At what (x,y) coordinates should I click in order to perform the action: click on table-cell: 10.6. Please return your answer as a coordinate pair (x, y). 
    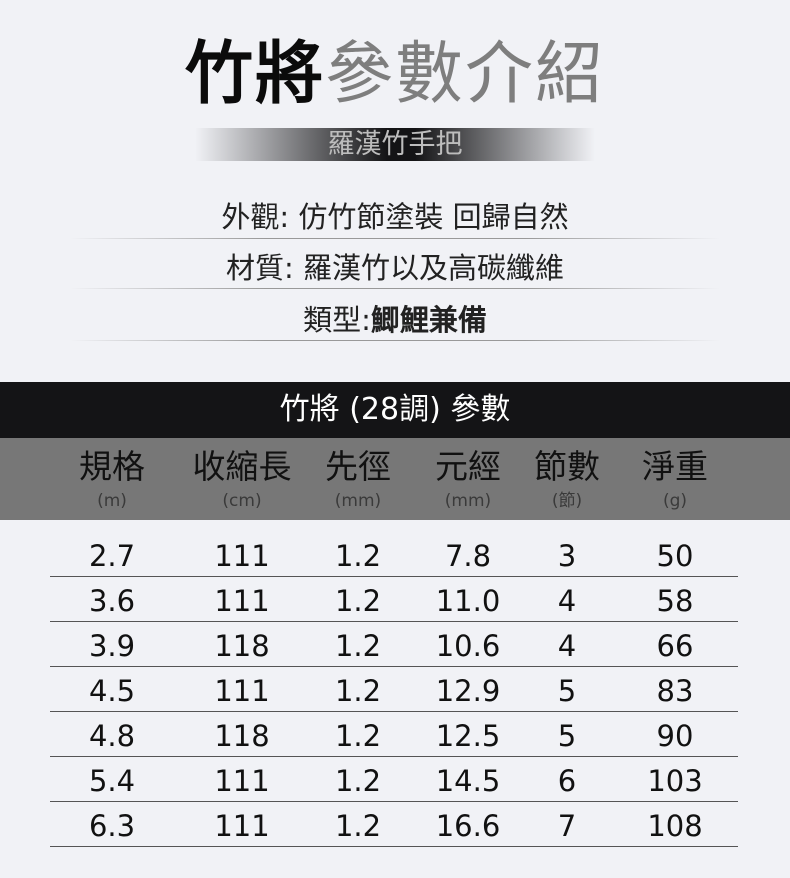
    Looking at the image, I should click on (468, 646).